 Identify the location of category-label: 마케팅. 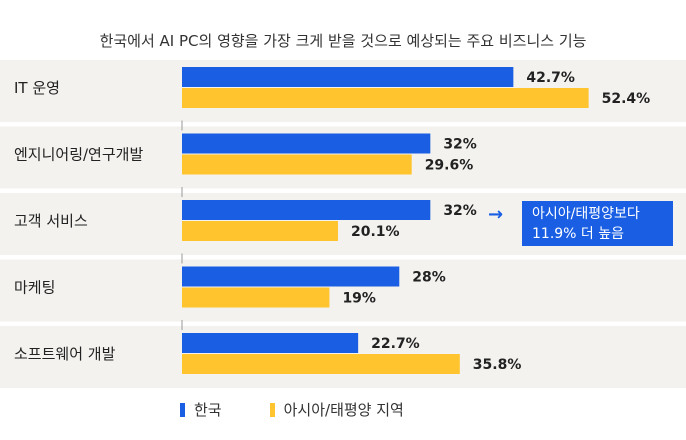
(34, 288).